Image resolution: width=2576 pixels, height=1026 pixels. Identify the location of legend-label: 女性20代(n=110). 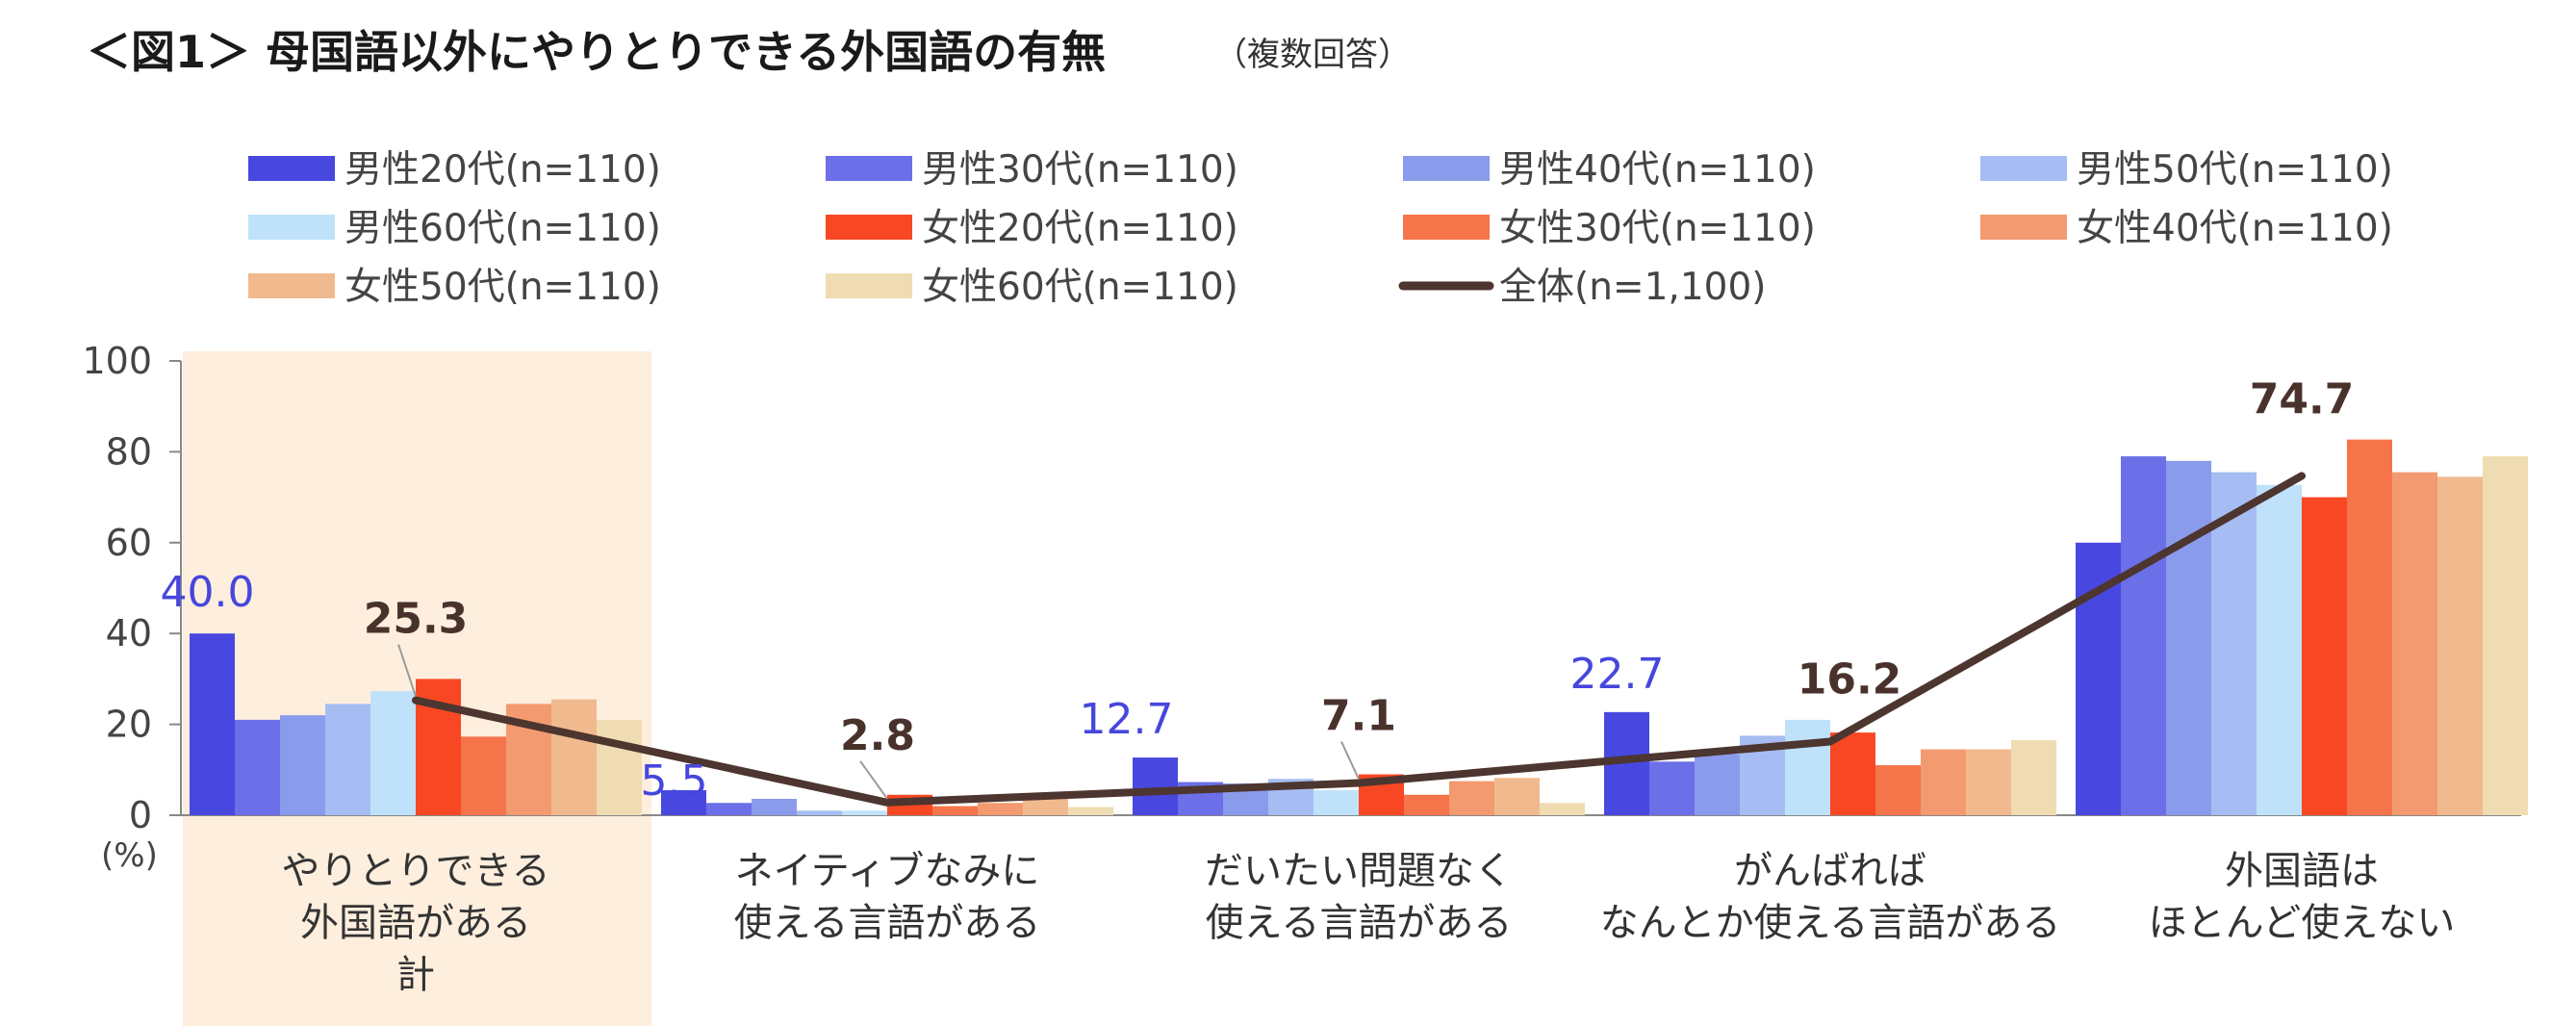
(1080, 228).